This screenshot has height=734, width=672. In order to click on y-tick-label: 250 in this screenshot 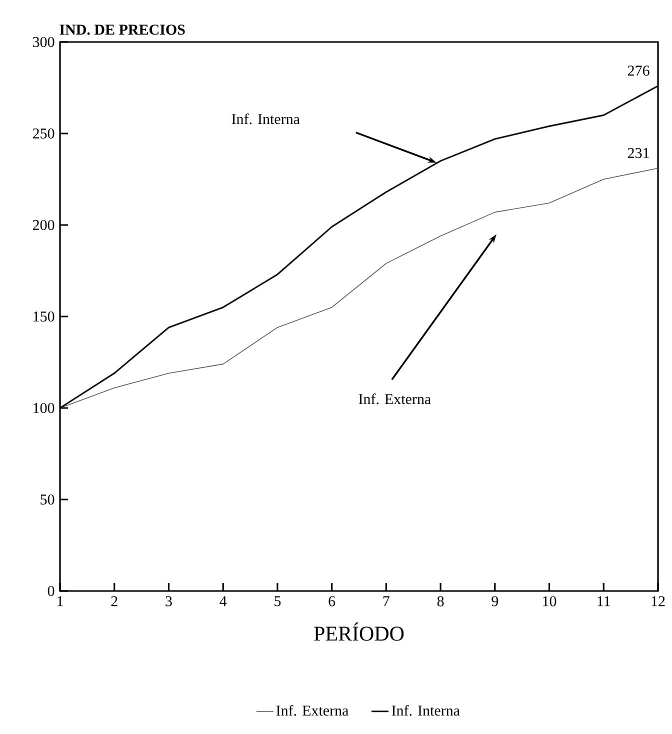, I will do `click(43, 133)`.